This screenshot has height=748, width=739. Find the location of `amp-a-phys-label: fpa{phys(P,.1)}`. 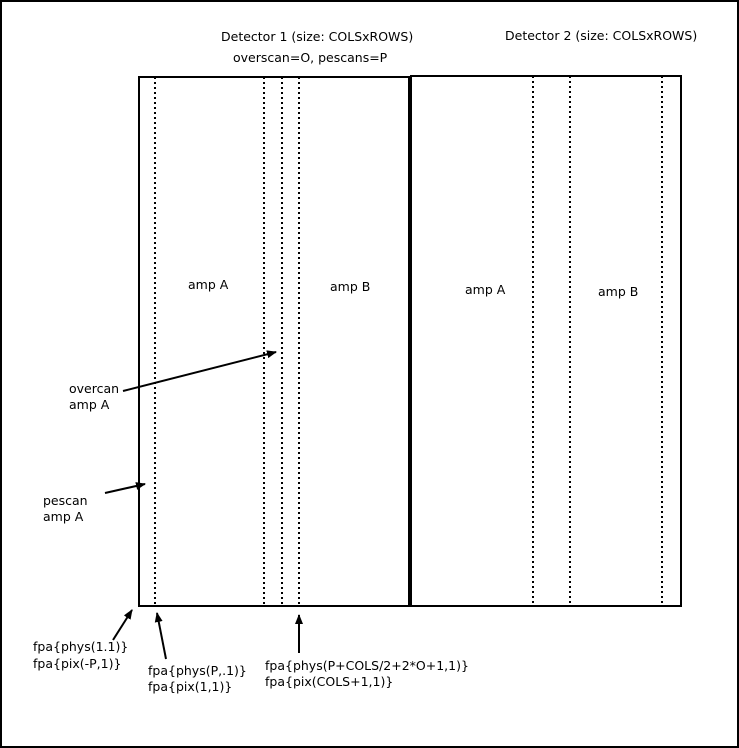

amp-a-phys-label: fpa{phys(P,.1)} is located at coordinates (197, 670).